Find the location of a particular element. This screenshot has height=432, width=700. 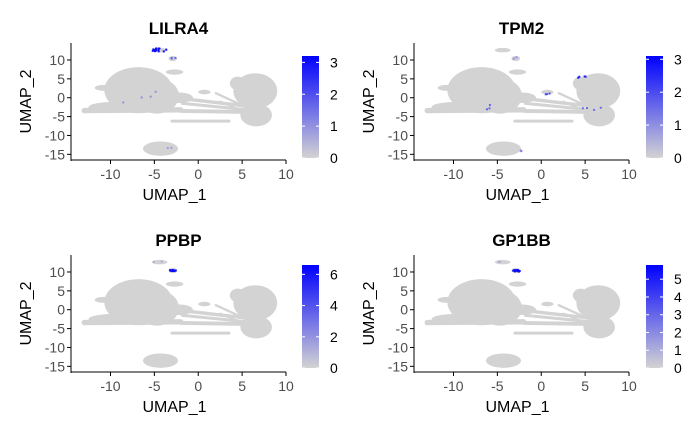

x-tick-label: 10 is located at coordinates (286, 386).